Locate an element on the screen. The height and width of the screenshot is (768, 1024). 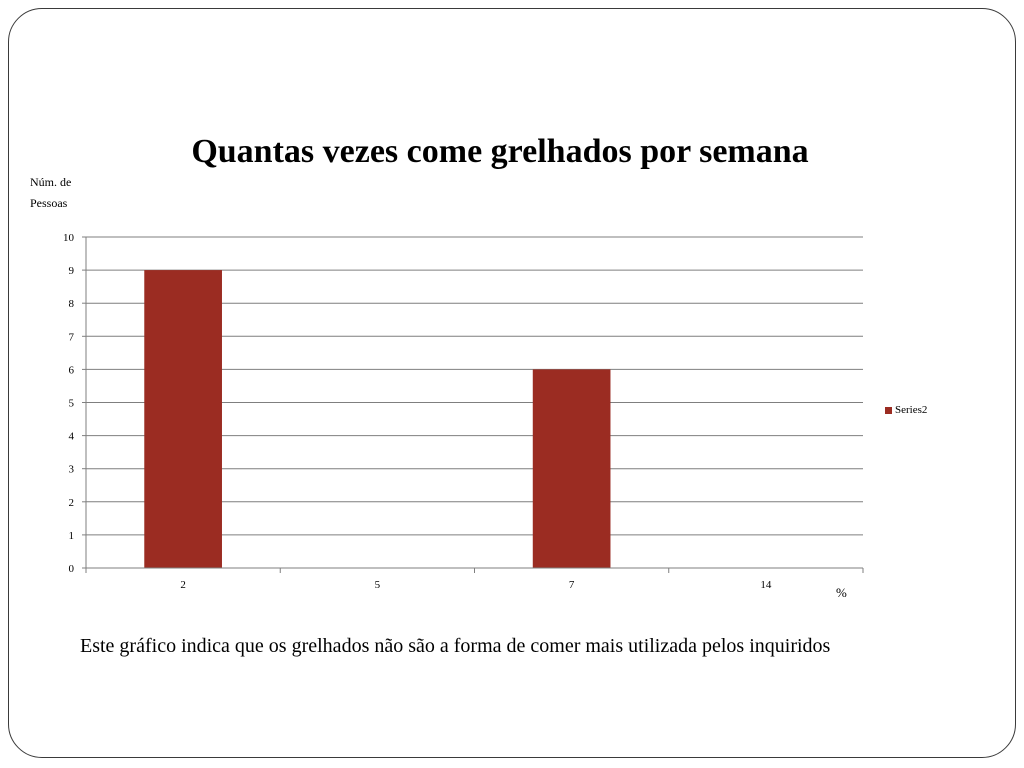
y-tick-label: 5 is located at coordinates (72, 404).